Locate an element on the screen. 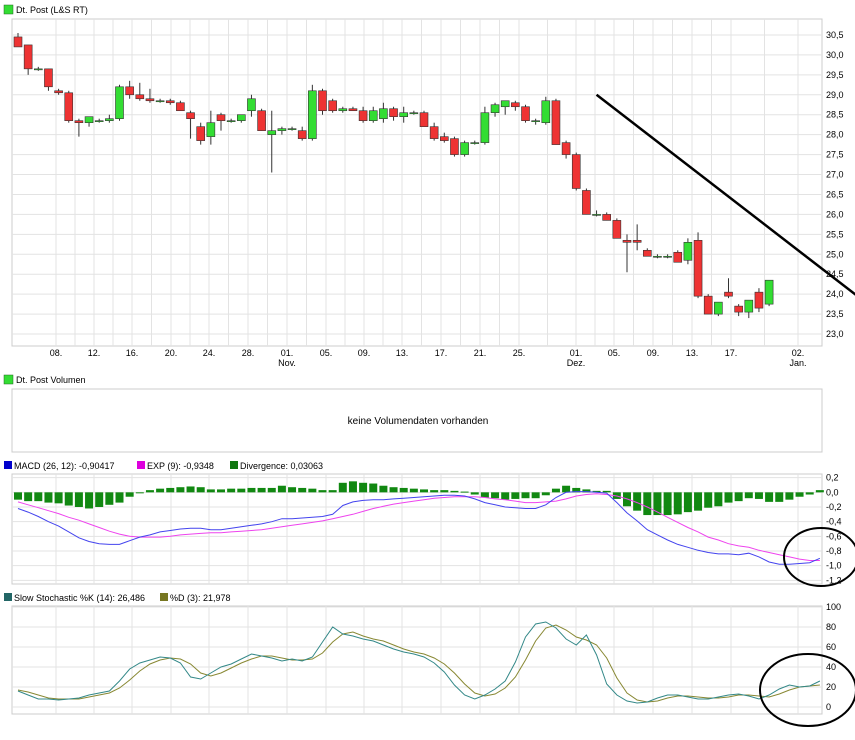  date-tick-label: 05. is located at coordinates (326, 353).